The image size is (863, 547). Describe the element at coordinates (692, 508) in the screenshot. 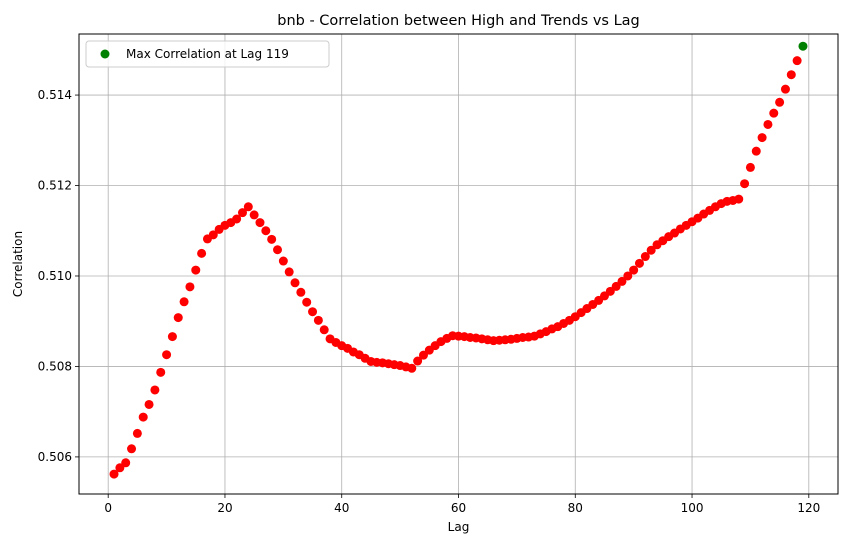

I see `x-tick-label: 100` at that location.